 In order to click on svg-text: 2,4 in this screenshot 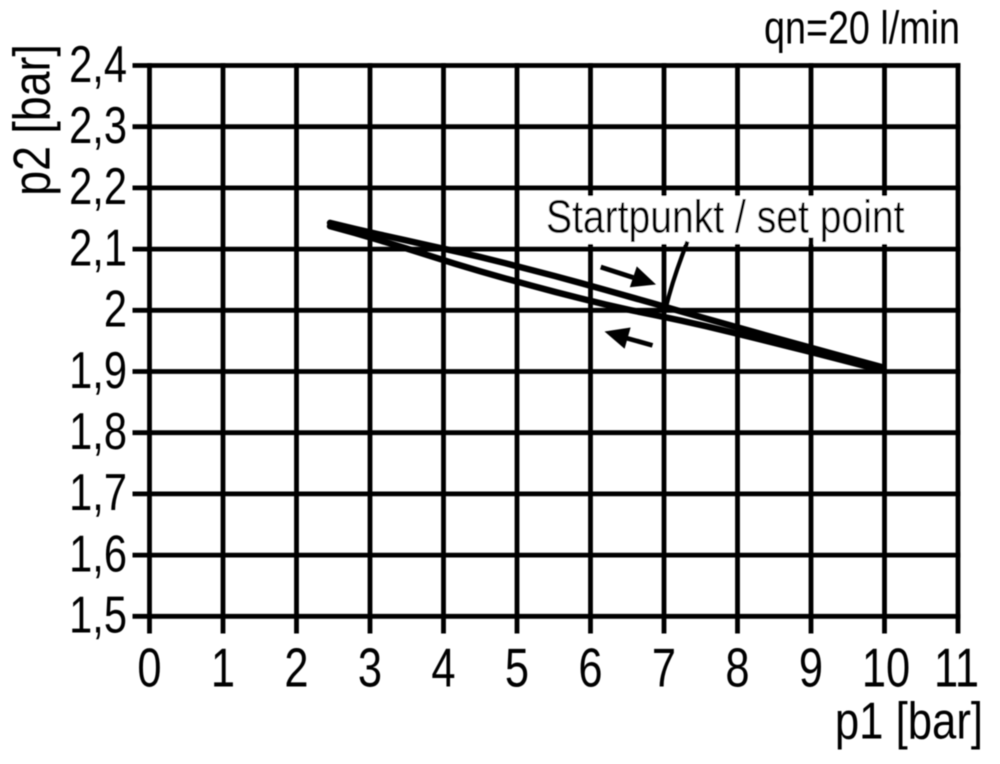, I will do `click(98, 63)`.